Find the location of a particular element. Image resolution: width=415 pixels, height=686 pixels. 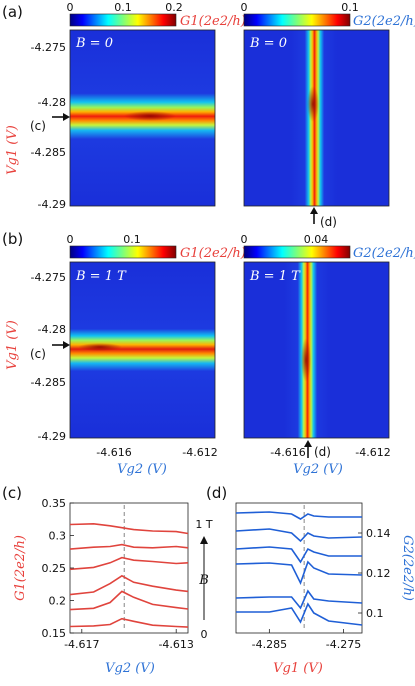

heatmap-b-right: B = 1 T is located at coordinates (316, 350).